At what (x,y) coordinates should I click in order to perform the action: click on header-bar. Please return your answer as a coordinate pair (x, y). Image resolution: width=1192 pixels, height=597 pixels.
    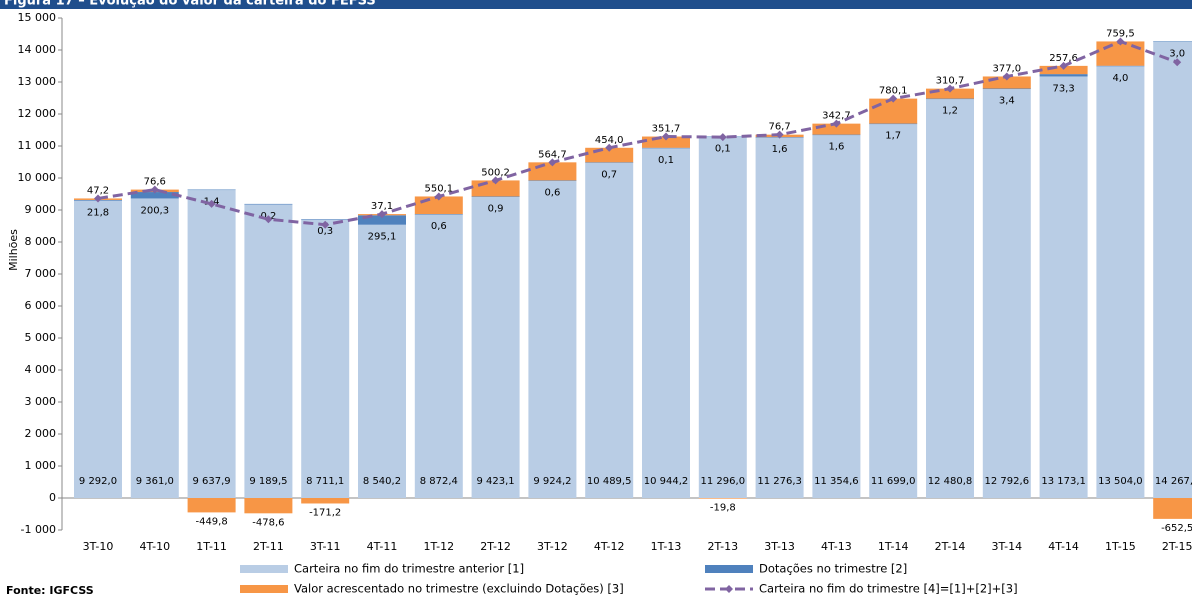
    Looking at the image, I should click on (596, 4).